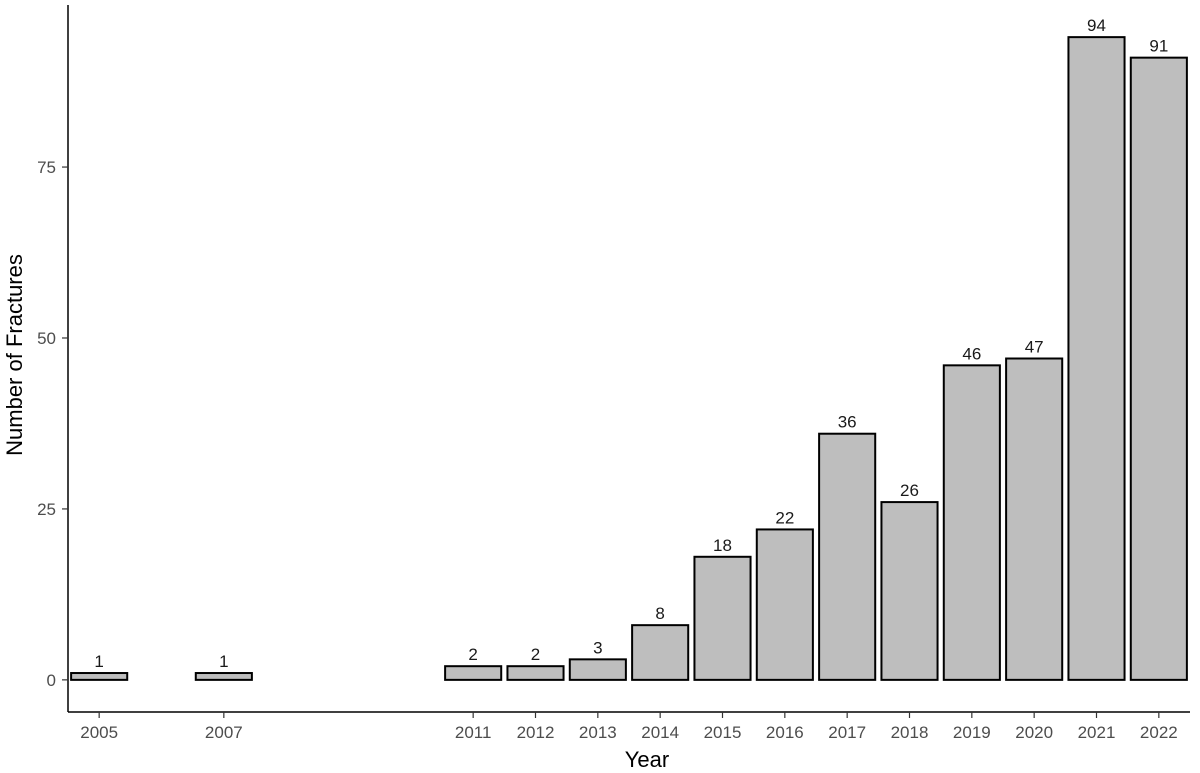  I want to click on x-tick-label-2011: 2011, so click(473, 732).